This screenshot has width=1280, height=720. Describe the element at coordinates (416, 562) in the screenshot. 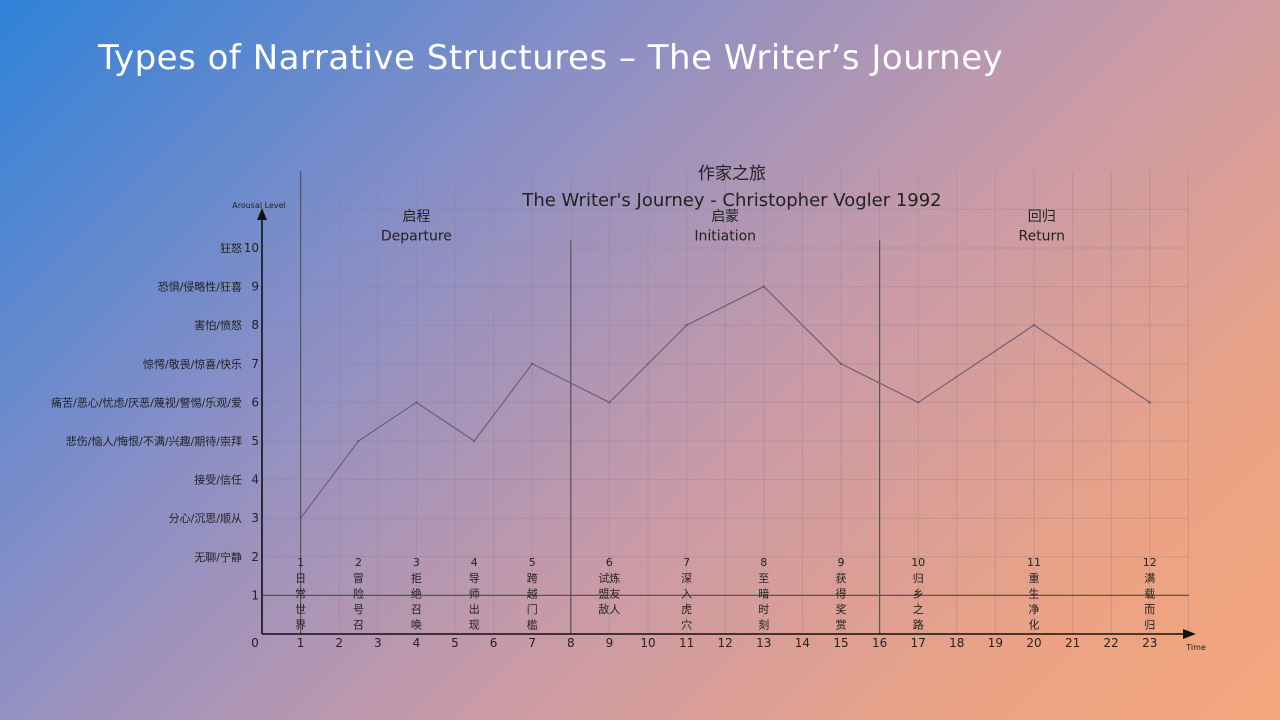

I see `stage-number: 3` at that location.